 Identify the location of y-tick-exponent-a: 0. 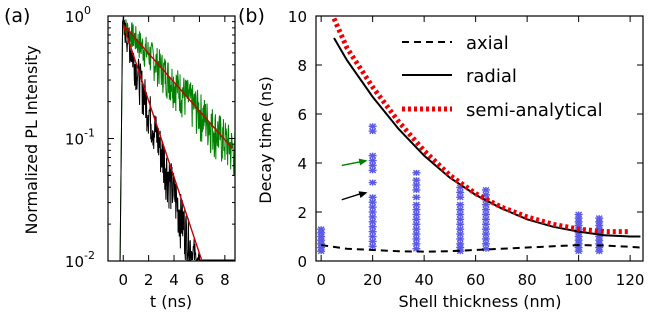
(87, 10).